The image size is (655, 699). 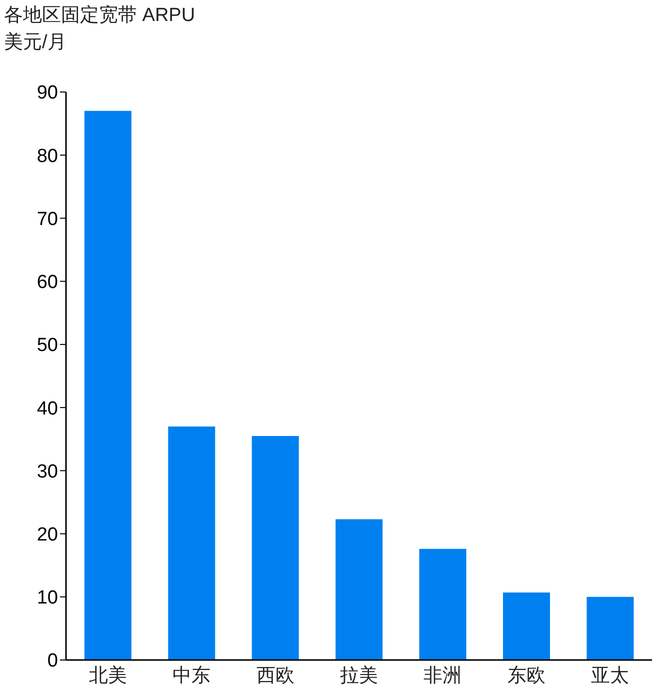 I want to click on x-tick-label: 拉美, so click(x=359, y=675).